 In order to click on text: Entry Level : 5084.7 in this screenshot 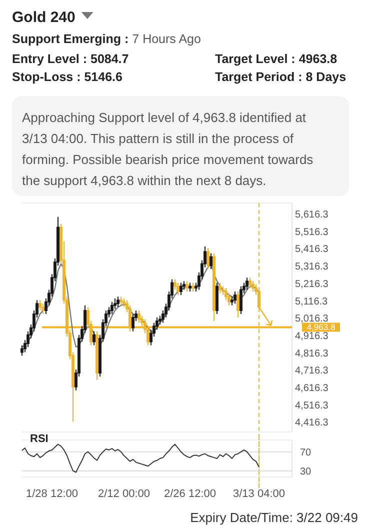, I will do `click(70, 59)`.